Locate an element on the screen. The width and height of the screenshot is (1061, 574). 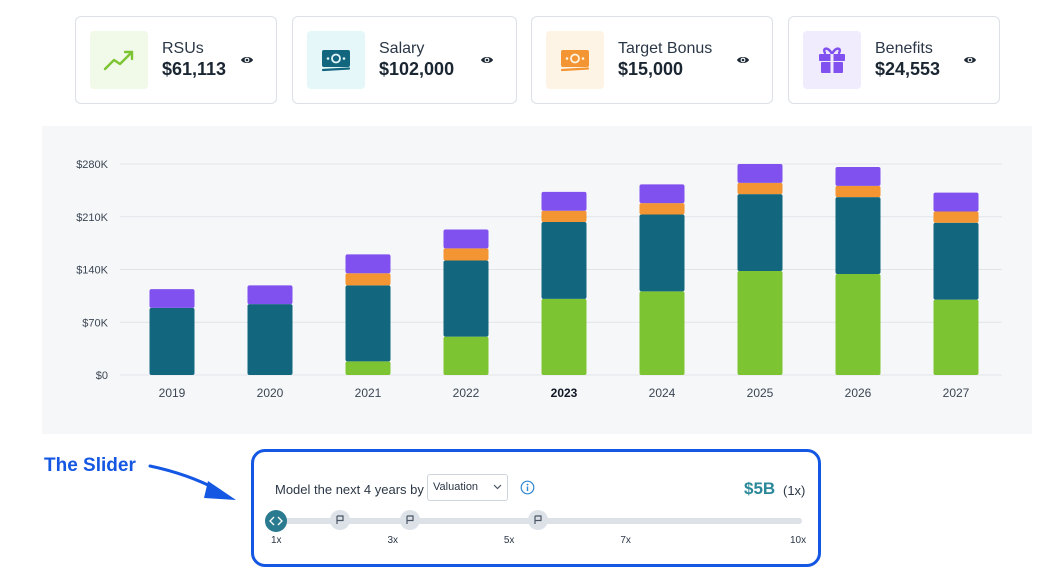
salary-tile is located at coordinates (336, 60).